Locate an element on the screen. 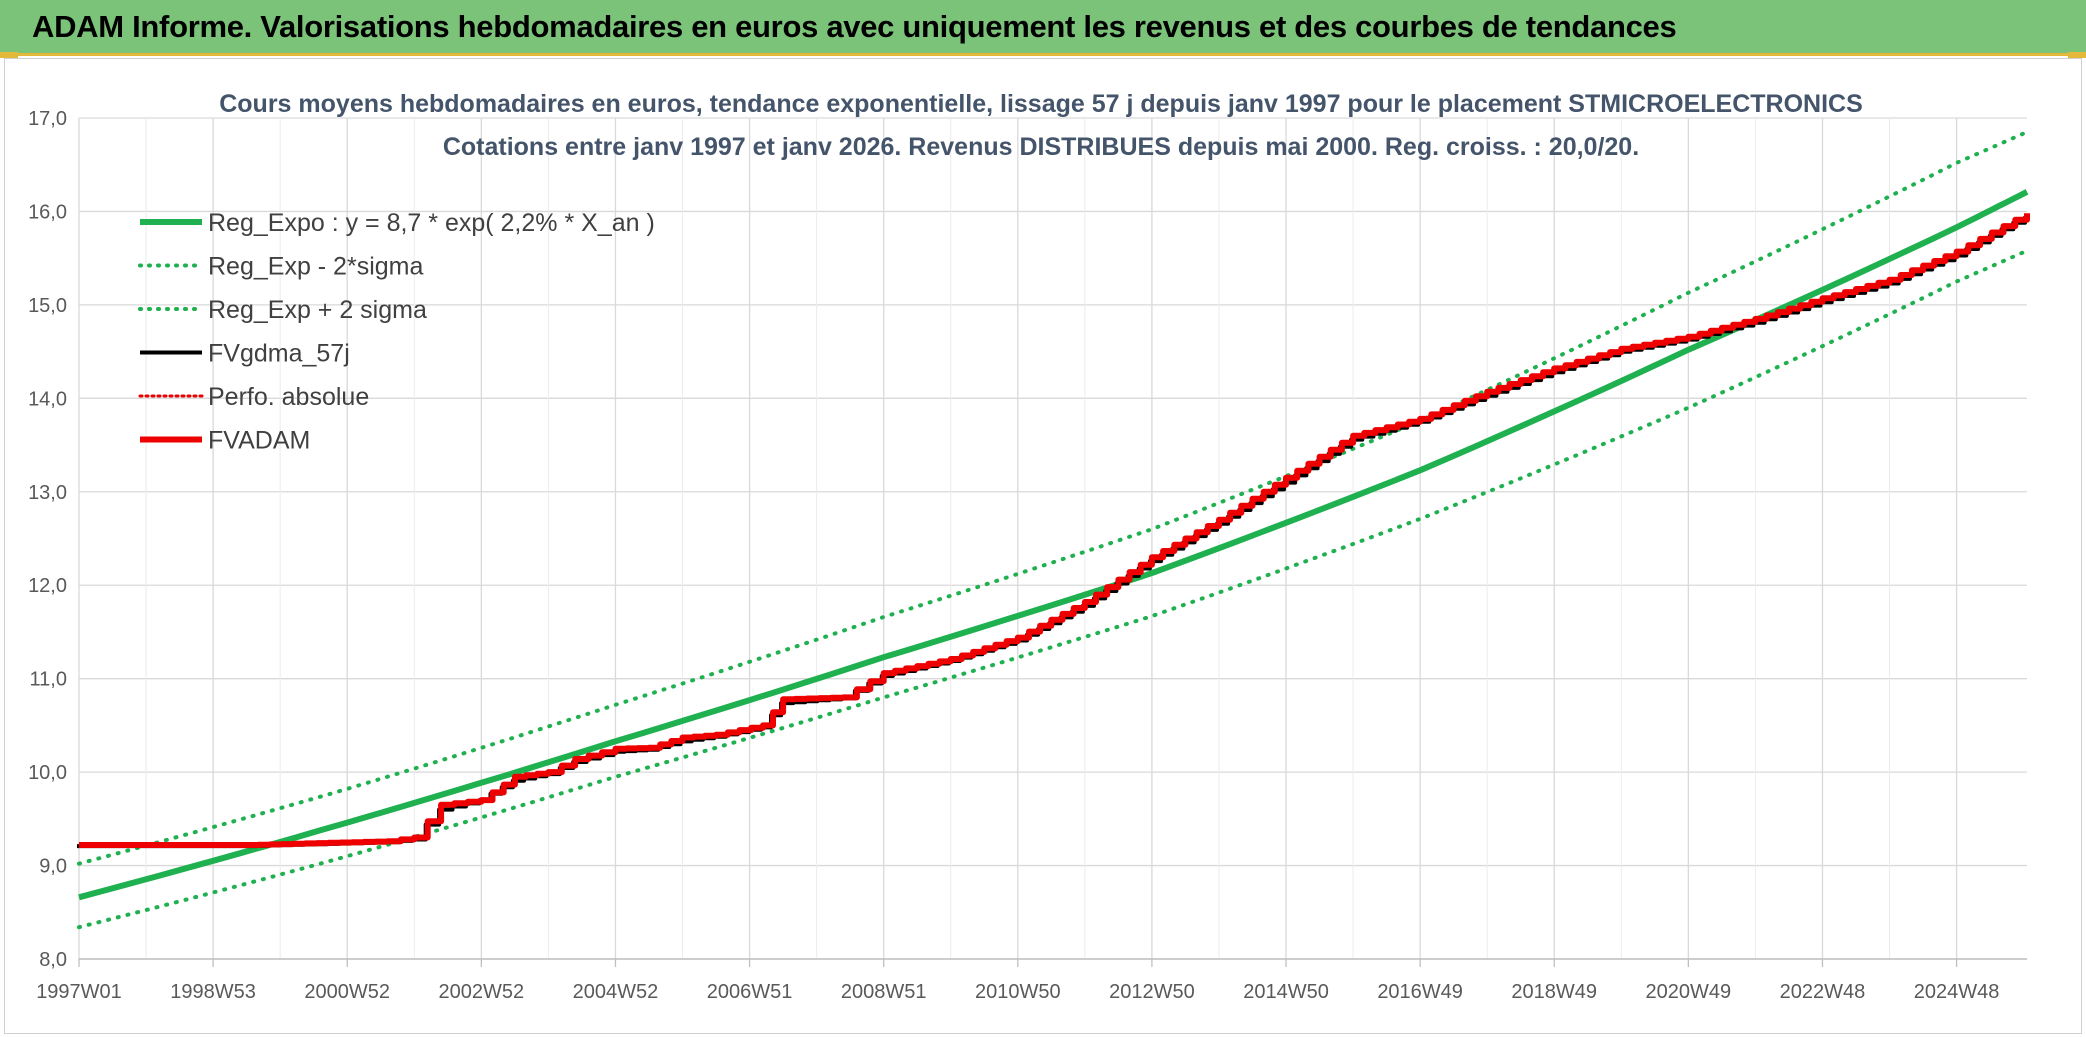  x-tick-label: 2002W52 is located at coordinates (482, 992).